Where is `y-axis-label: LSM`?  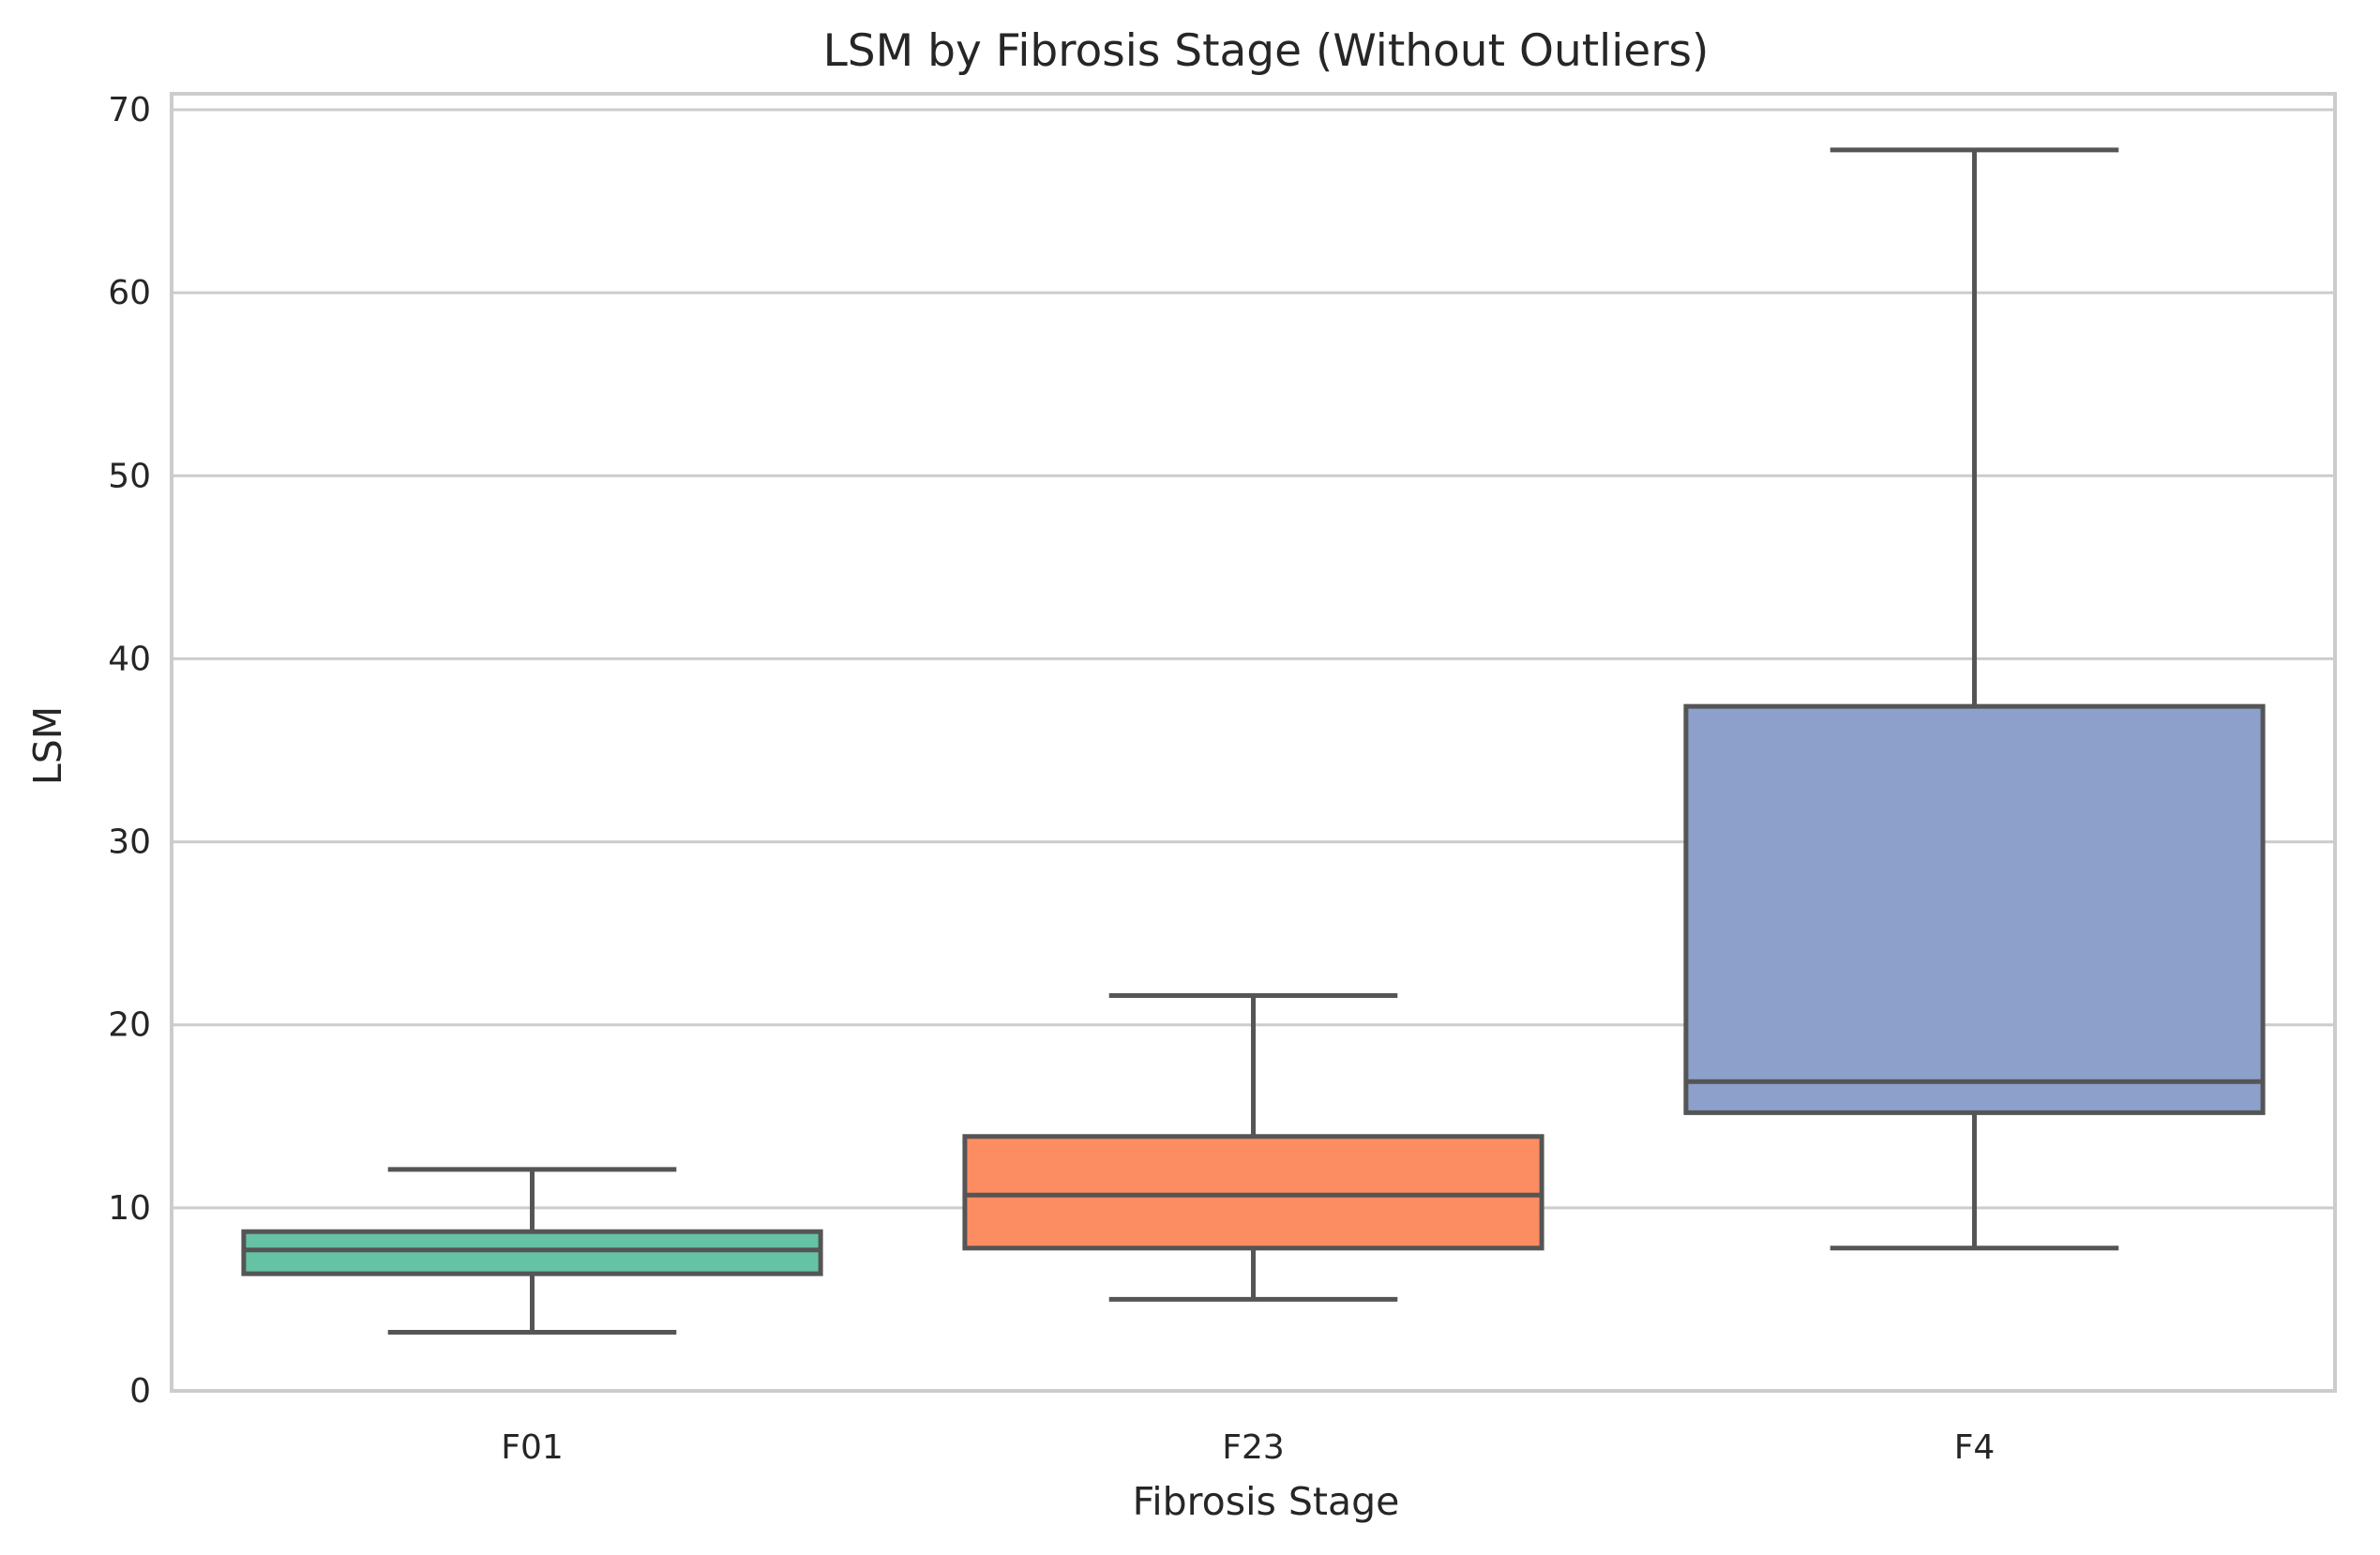 y-axis-label: LSM is located at coordinates (47, 745).